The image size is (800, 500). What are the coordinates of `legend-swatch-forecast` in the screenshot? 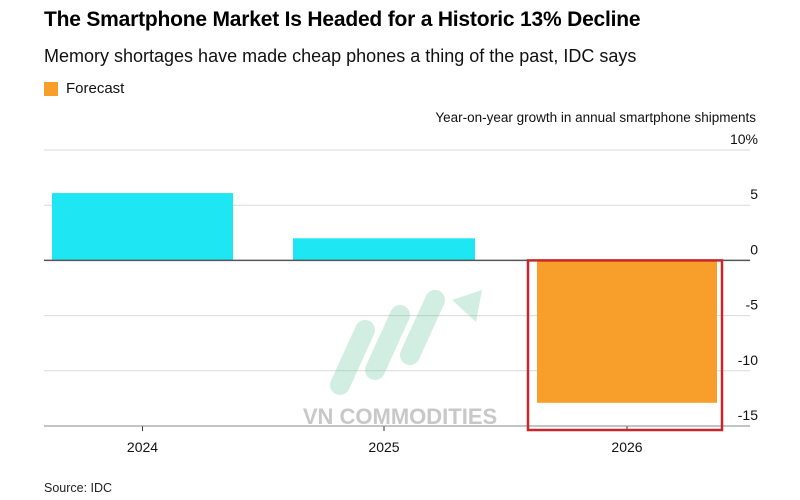 It's located at (51, 88).